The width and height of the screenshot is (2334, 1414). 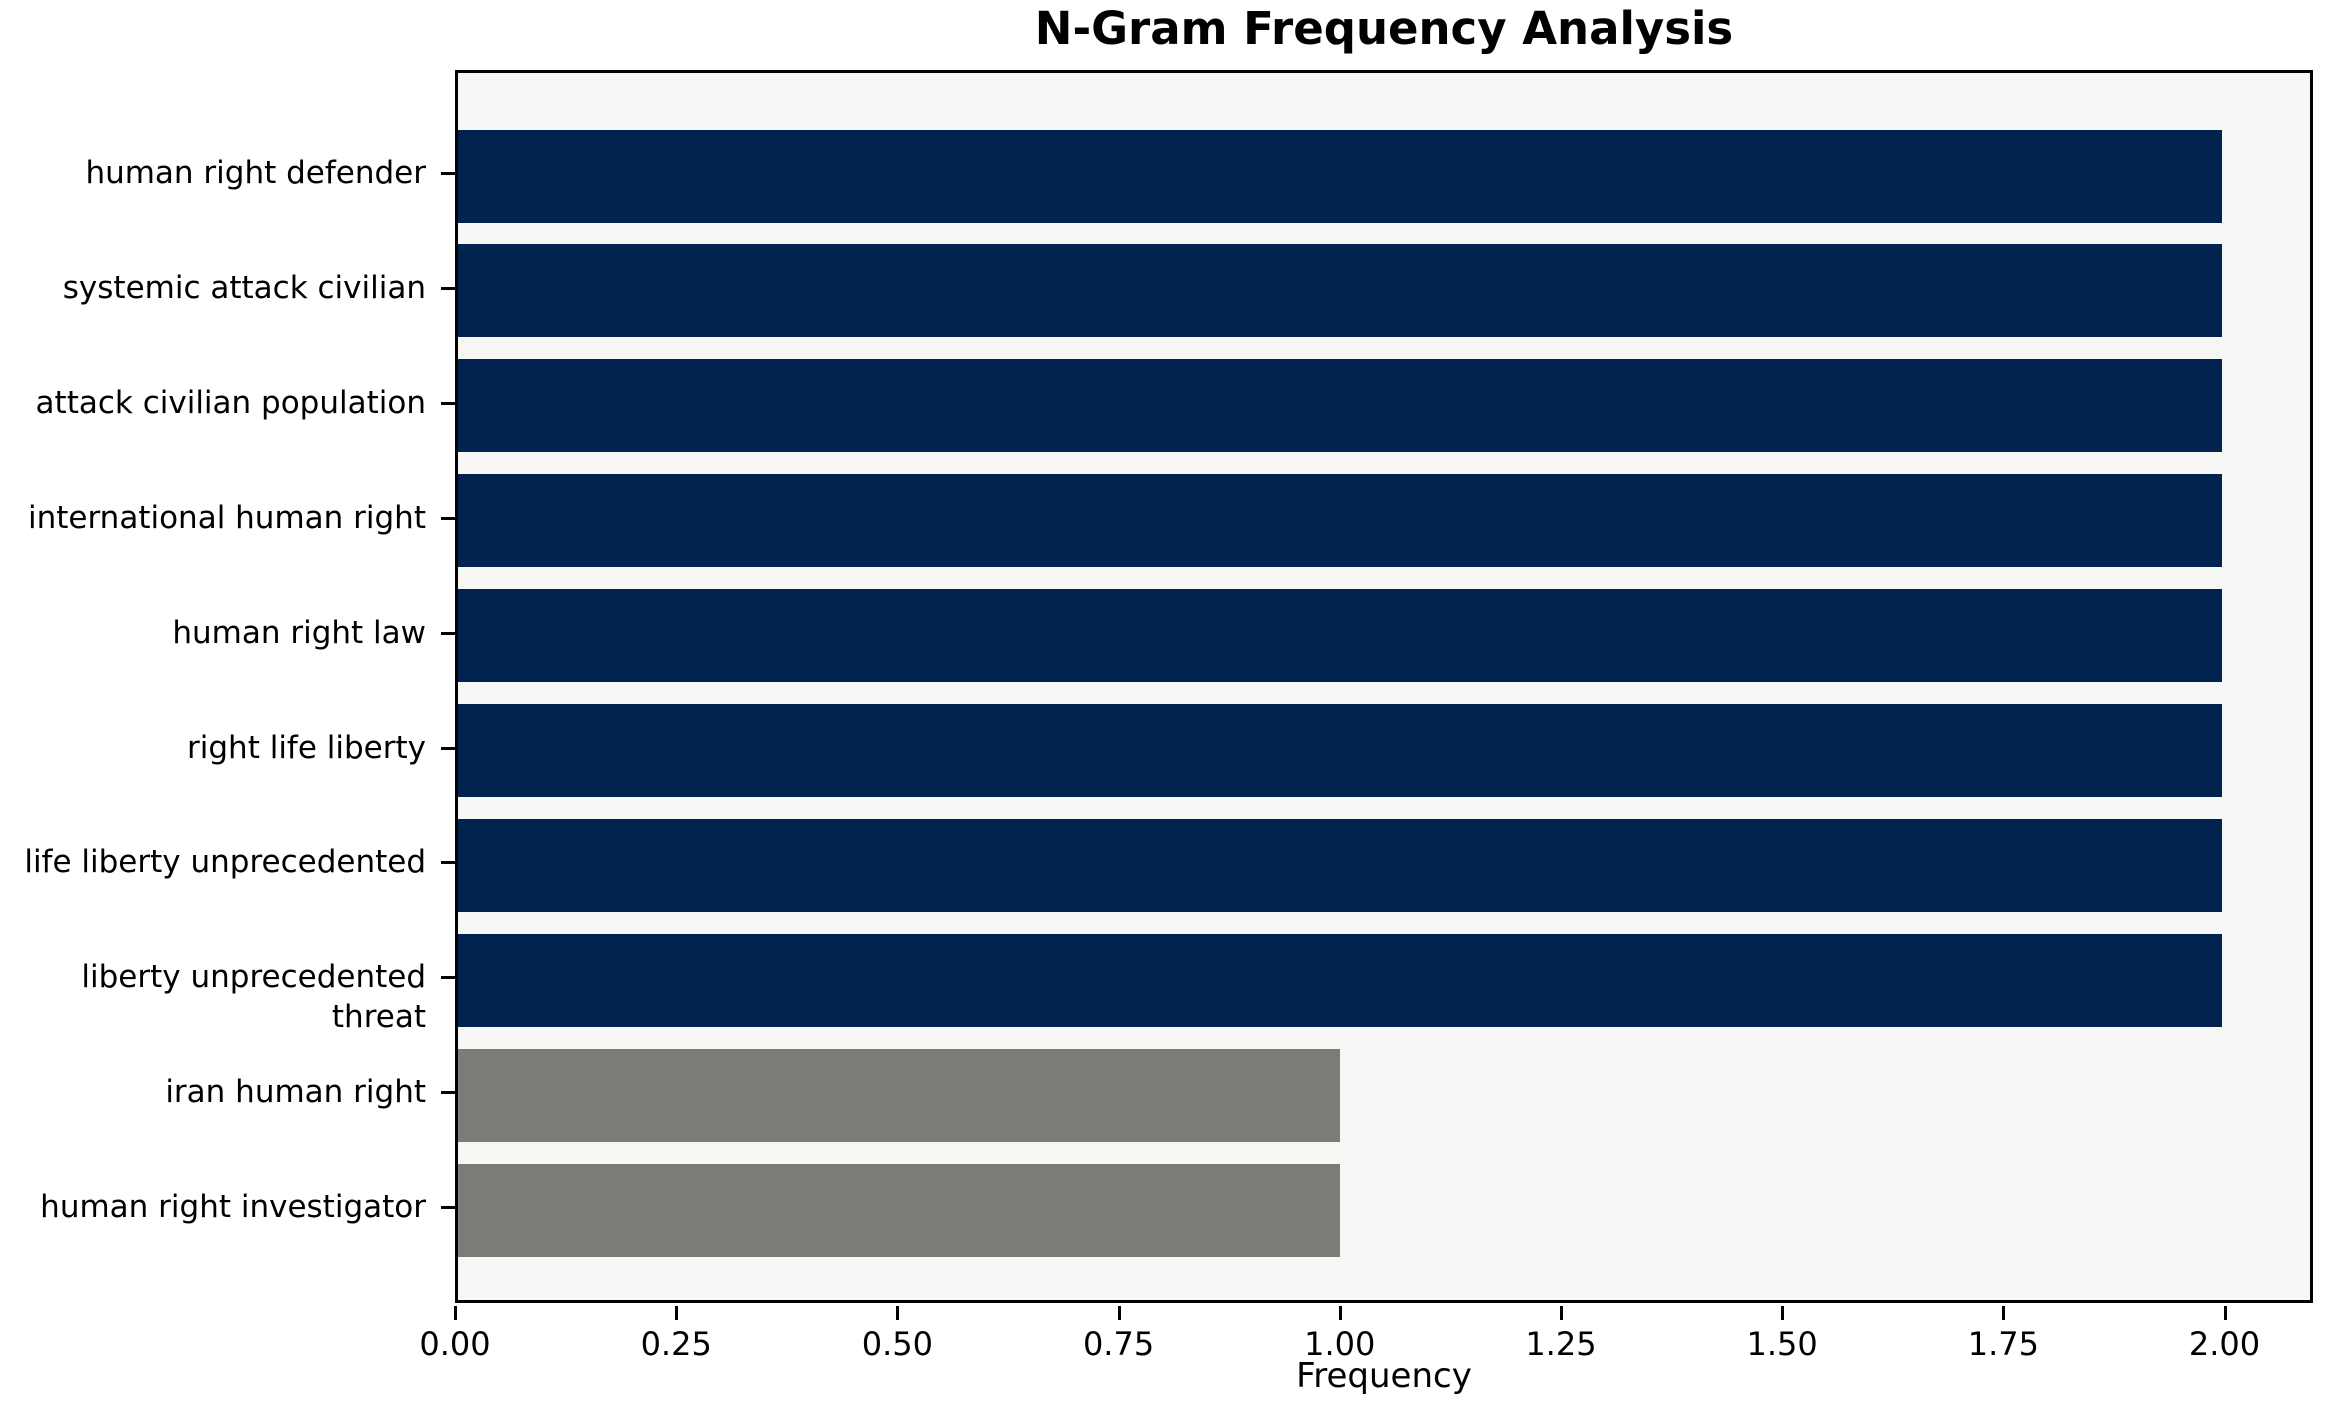 What do you see at coordinates (253, 997) in the screenshot?
I see `y-tick-label: liberty unprecedented threat` at bounding box center [253, 997].